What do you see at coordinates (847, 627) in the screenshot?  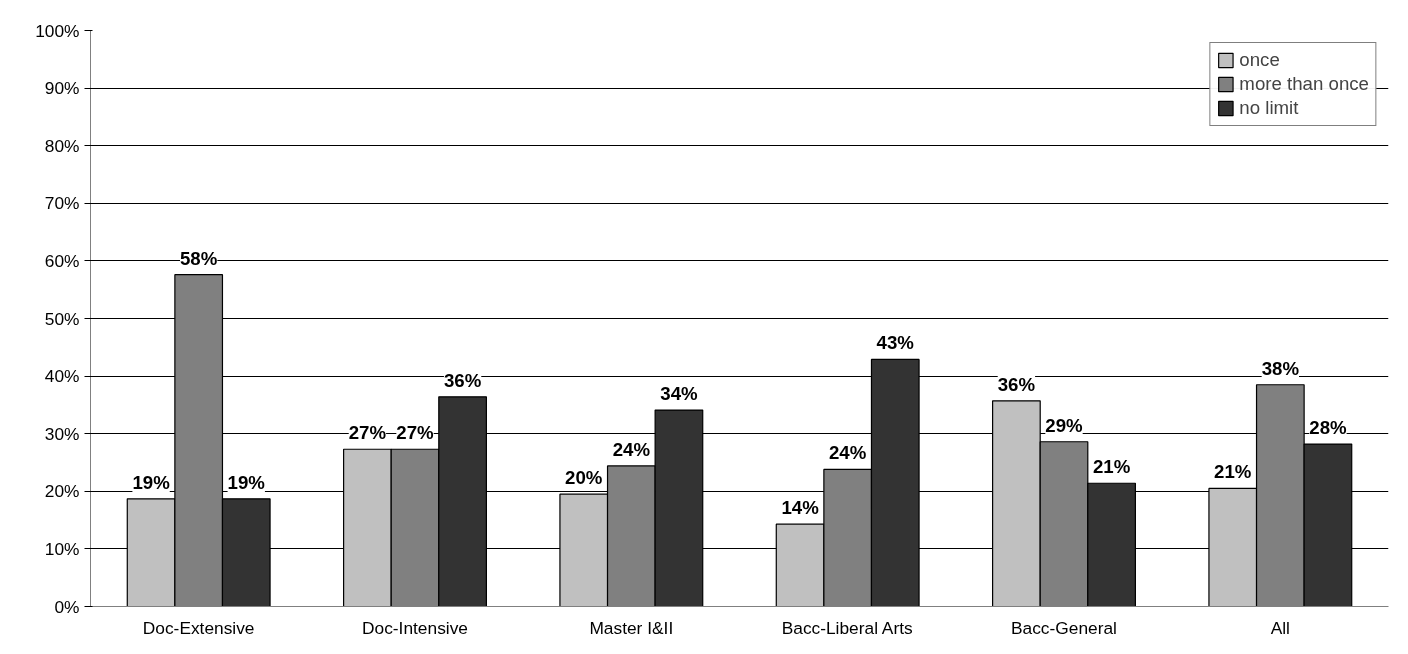 I see `x-tick-label: Bacc-Liberal Arts` at bounding box center [847, 627].